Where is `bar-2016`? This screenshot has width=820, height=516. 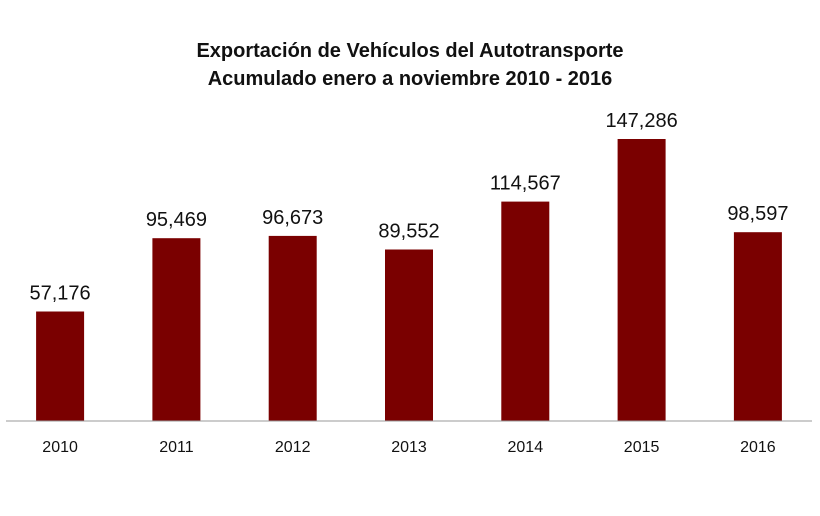 bar-2016 is located at coordinates (757, 326).